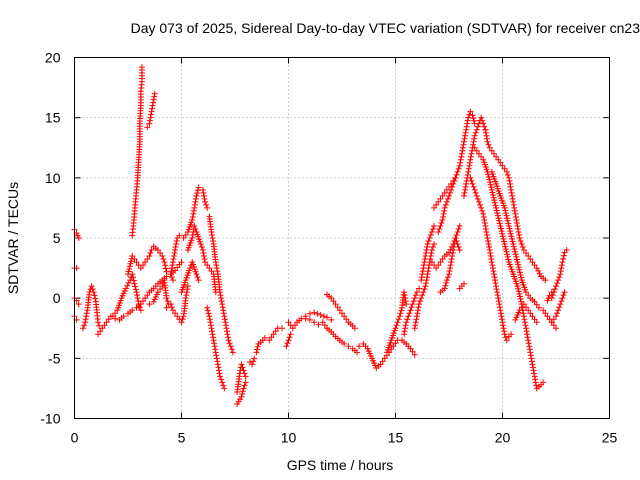 The width and height of the screenshot is (640, 480). What do you see at coordinates (515, 205) in the screenshot?
I see `series-an` at bounding box center [515, 205].